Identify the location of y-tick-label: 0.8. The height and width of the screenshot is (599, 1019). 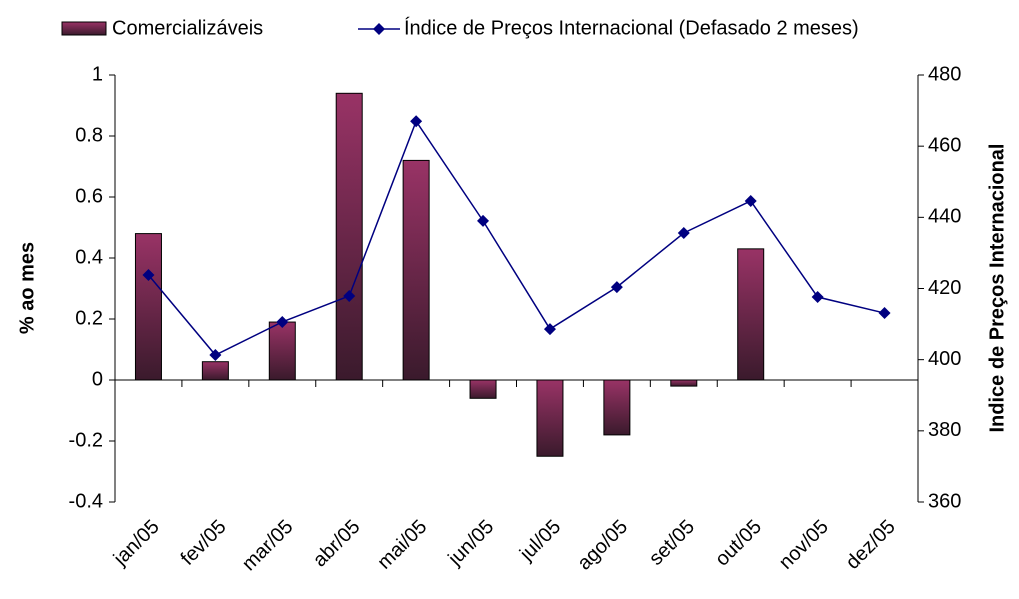
(89, 135).